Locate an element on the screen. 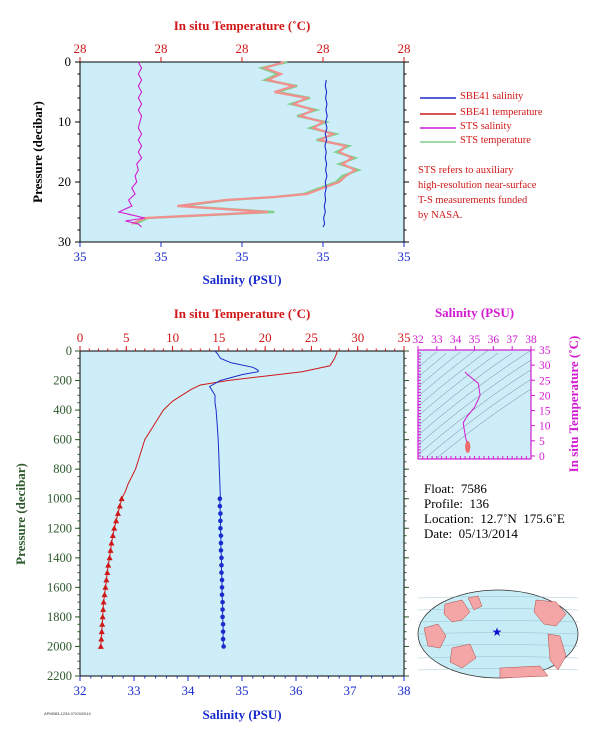 The height and width of the screenshot is (736, 601). bottom-y-tick-label: 800 is located at coordinates (62, 469).